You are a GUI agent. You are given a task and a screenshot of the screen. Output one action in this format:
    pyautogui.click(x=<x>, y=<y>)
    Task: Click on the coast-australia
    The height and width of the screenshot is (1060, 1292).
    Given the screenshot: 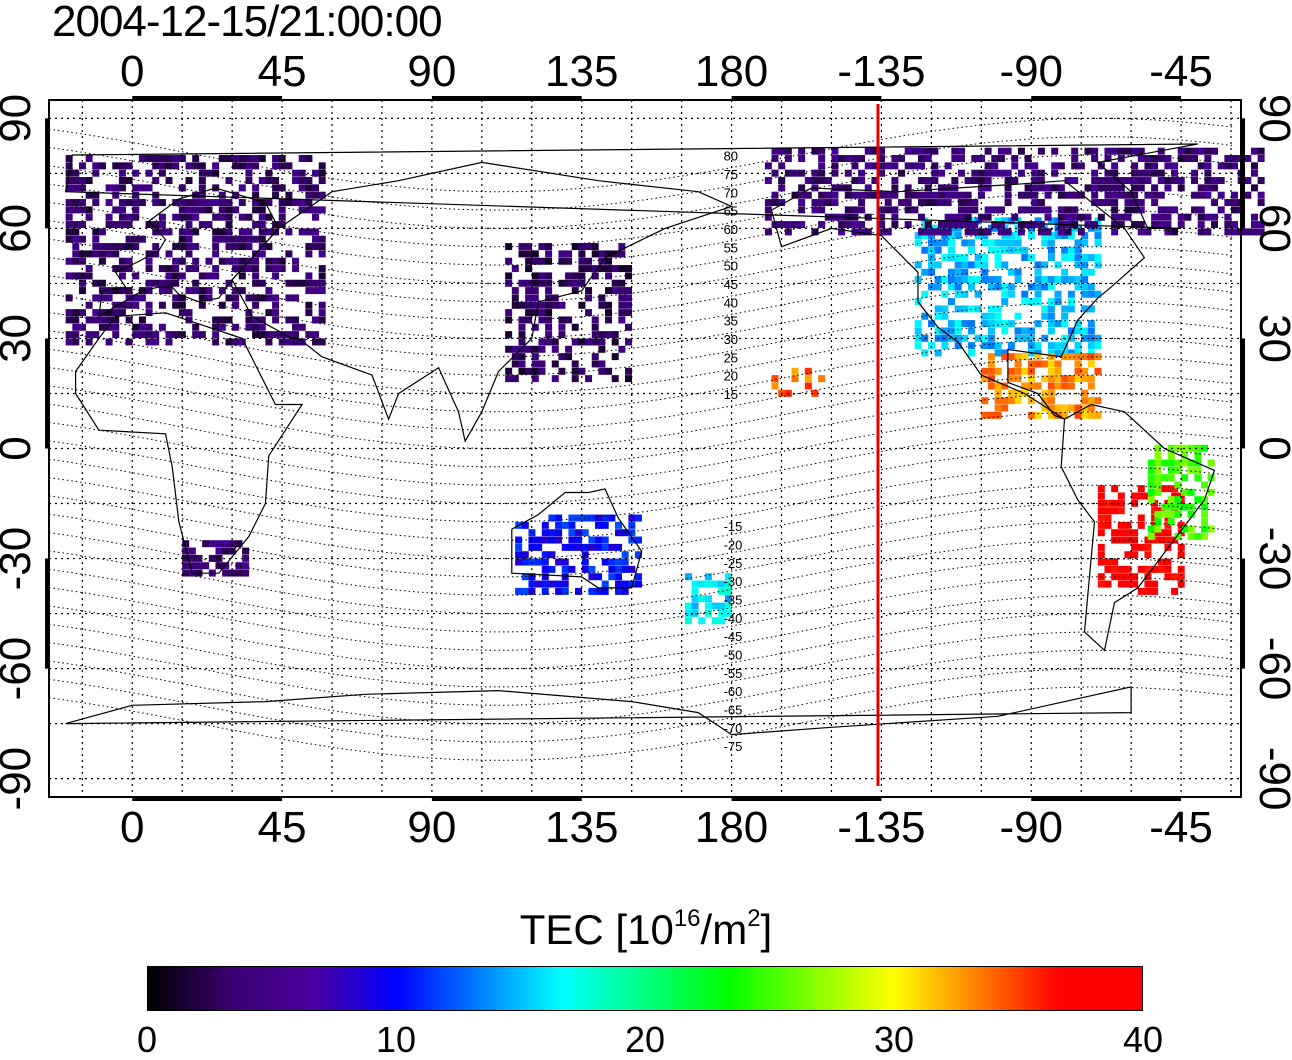 What is the action you would take?
    pyautogui.click(x=577, y=538)
    